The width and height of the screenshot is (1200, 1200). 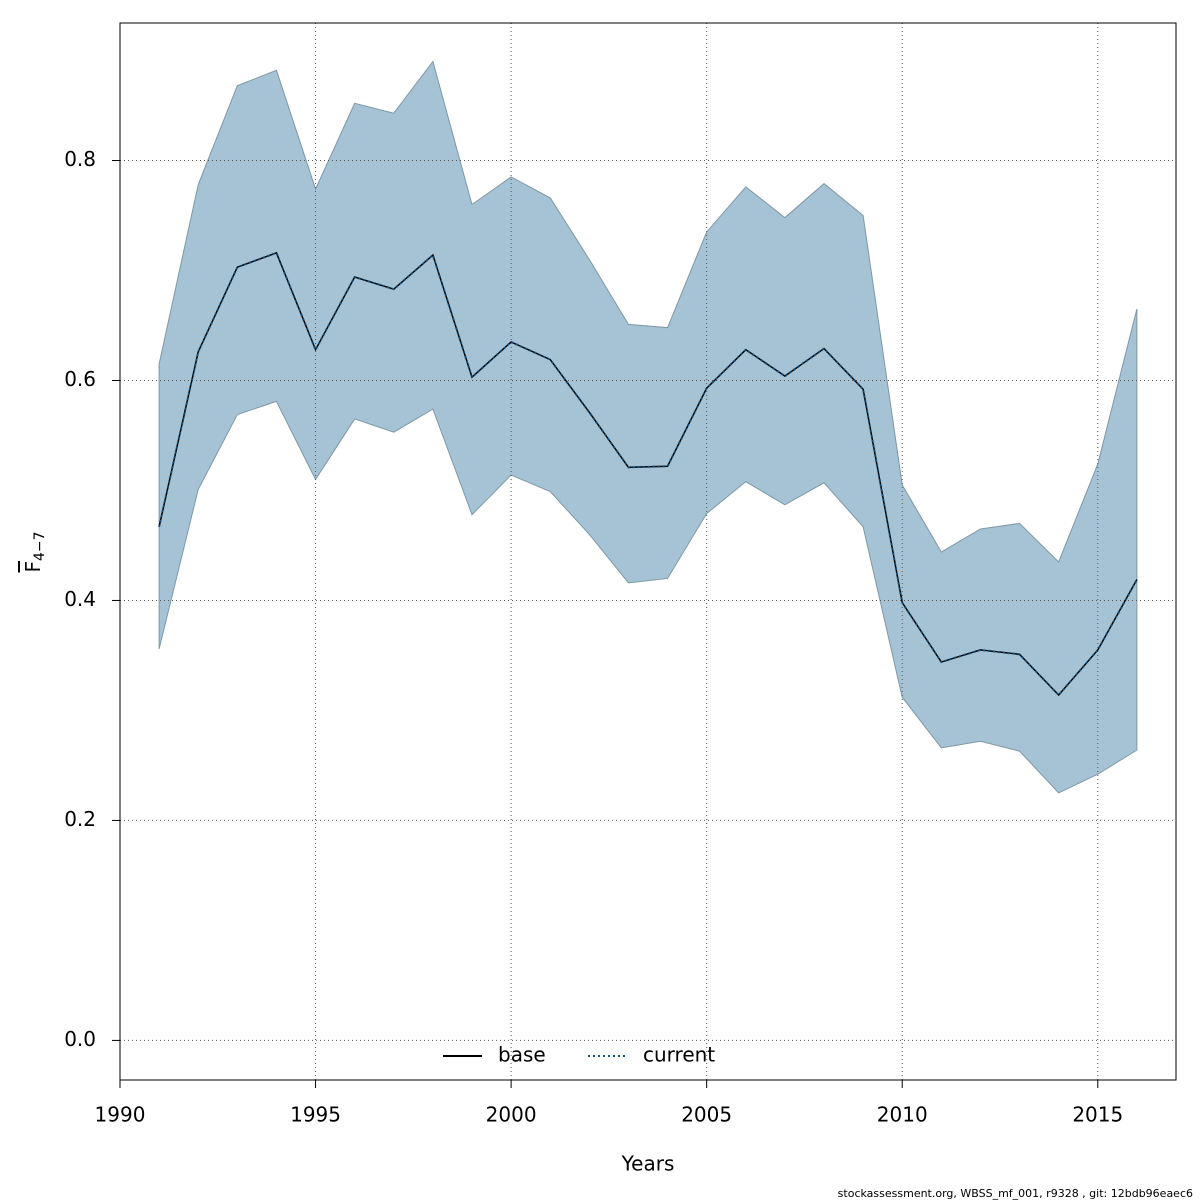 What do you see at coordinates (80, 599) in the screenshot?
I see `y-tick-label: 0.4` at bounding box center [80, 599].